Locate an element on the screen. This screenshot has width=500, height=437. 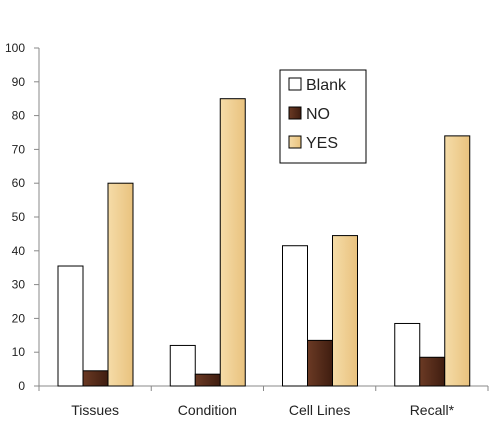
bar-blank-recall- is located at coordinates (407, 354).